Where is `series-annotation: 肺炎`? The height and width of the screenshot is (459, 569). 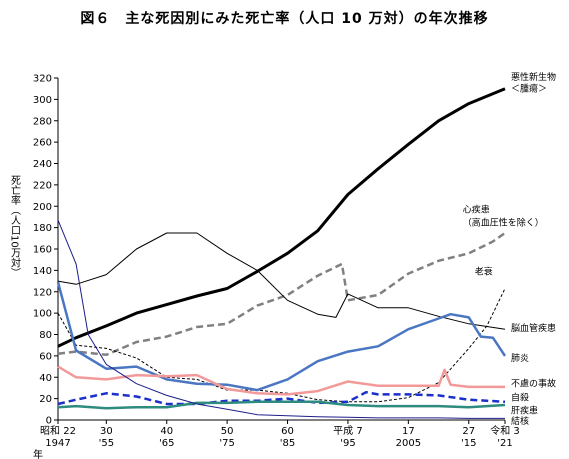 series-annotation: 肺炎 is located at coordinates (520, 358).